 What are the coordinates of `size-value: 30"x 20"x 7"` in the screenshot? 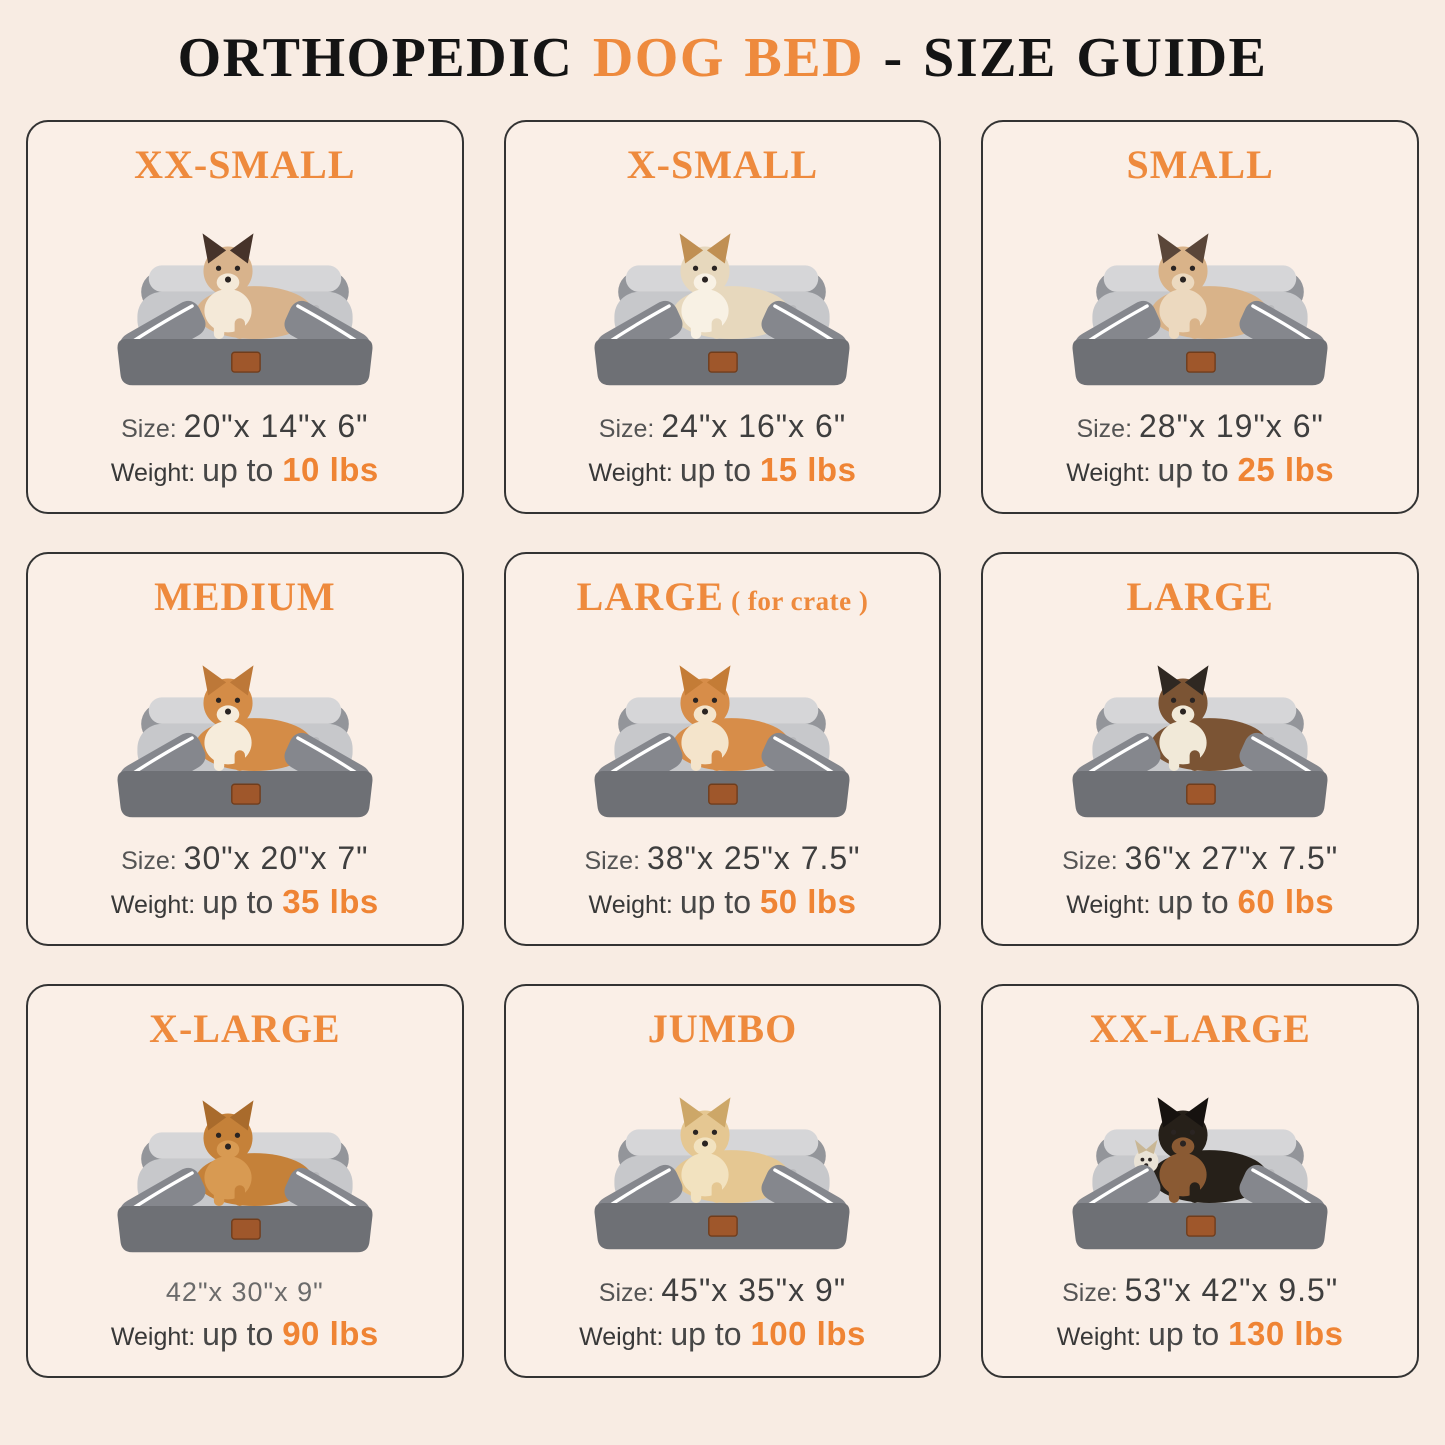 It's located at (276, 857).